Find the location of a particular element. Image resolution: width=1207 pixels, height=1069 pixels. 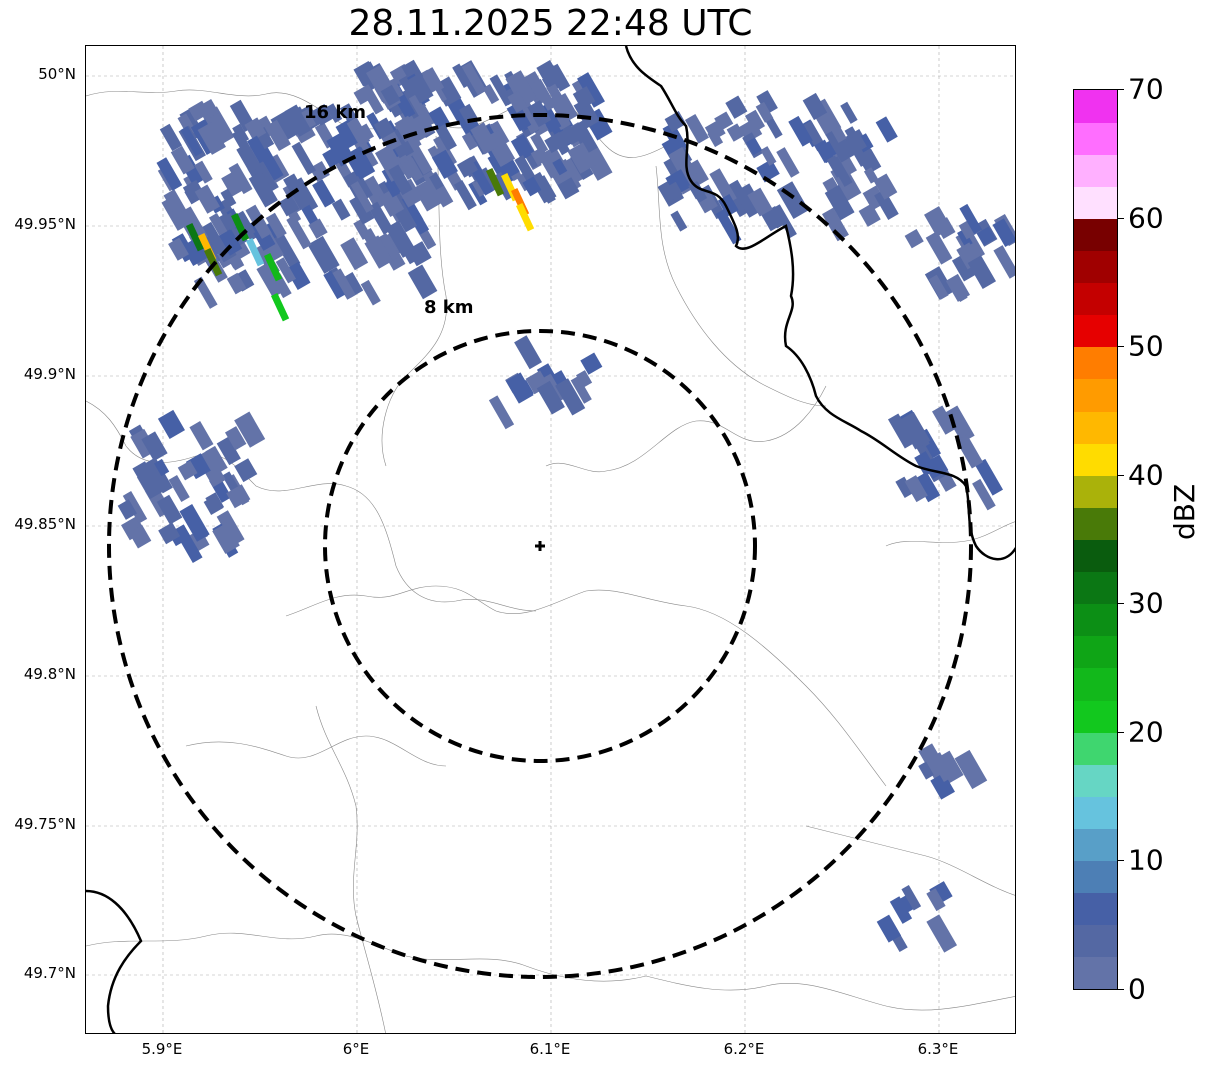

x-tick-label: 6.3°E is located at coordinates (938, 1049).